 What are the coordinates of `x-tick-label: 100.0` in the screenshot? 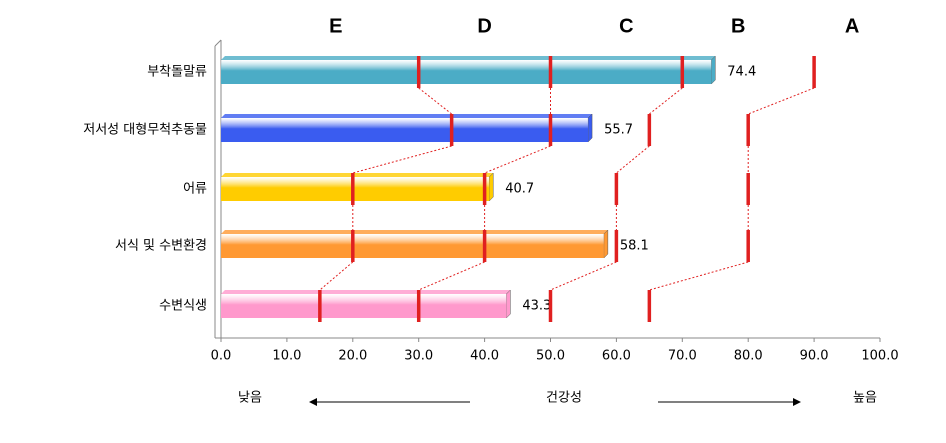 It's located at (879, 356).